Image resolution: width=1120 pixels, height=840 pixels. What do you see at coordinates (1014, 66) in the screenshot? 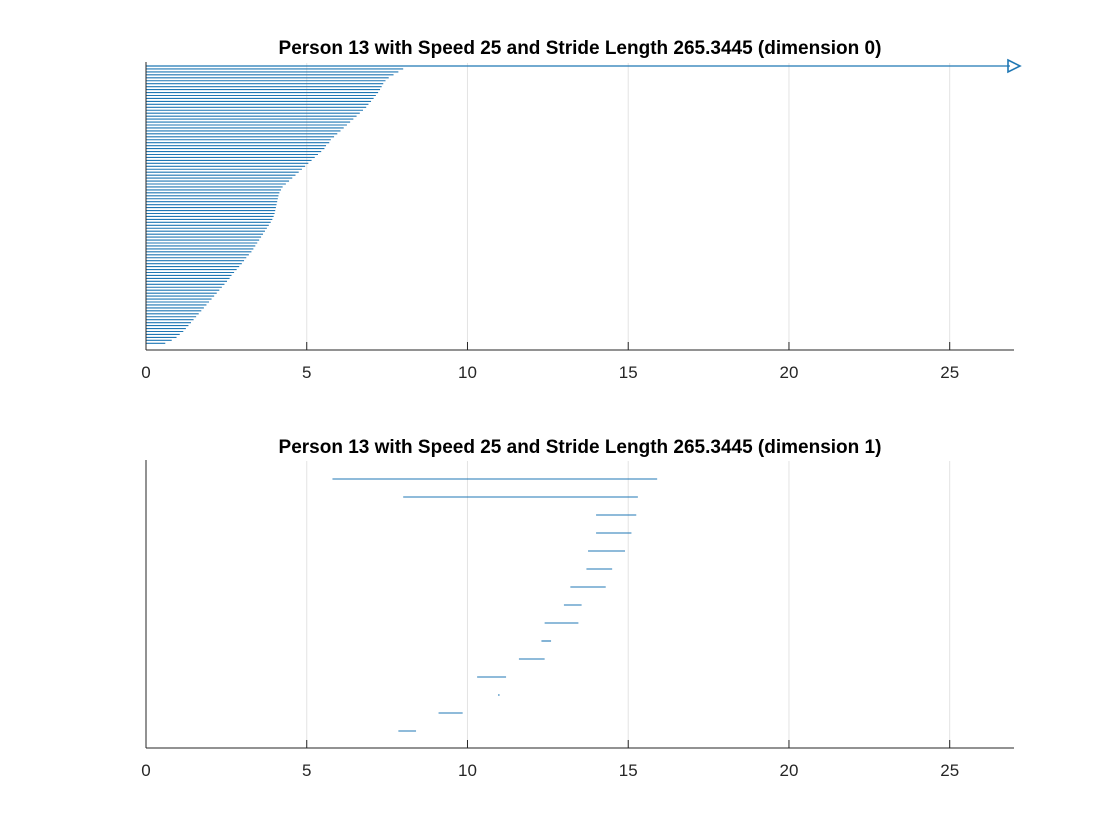
I see `triangle-right-icon` at bounding box center [1014, 66].